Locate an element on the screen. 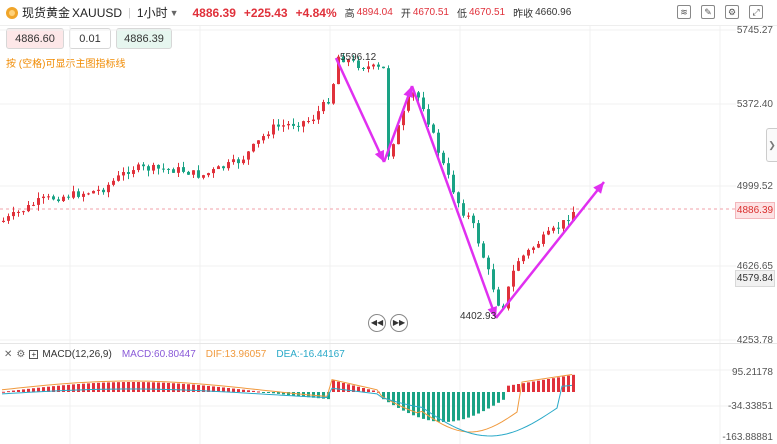 The height and width of the screenshot is (444, 777). lot-size-input: 0.01 is located at coordinates (90, 38).